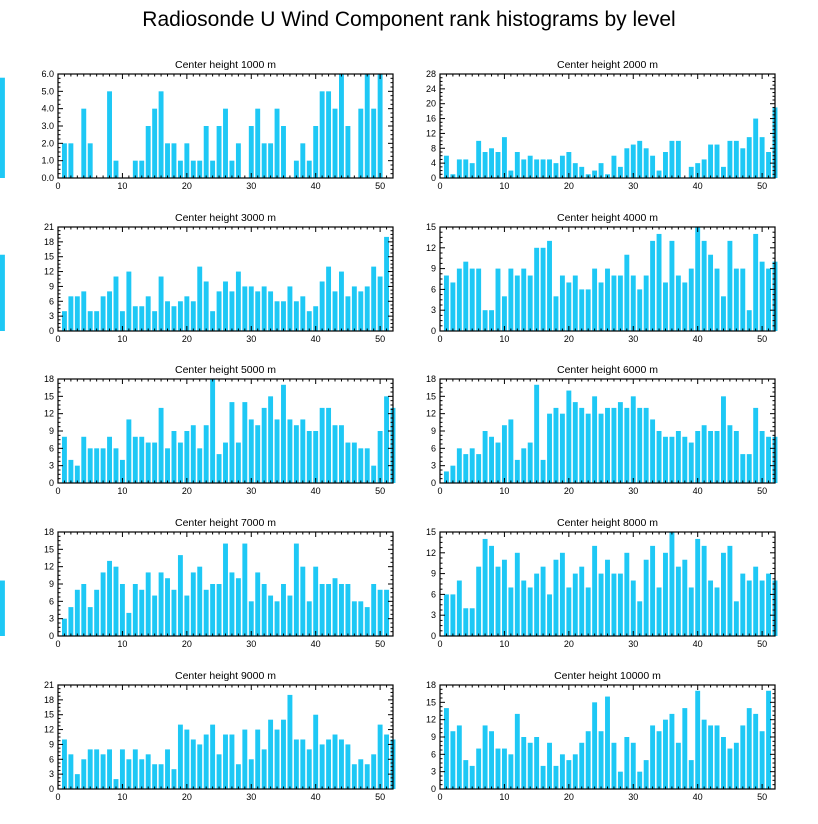 The height and width of the screenshot is (824, 818). Describe the element at coordinates (431, 702) in the screenshot. I see `y-tick-label: 15` at that location.